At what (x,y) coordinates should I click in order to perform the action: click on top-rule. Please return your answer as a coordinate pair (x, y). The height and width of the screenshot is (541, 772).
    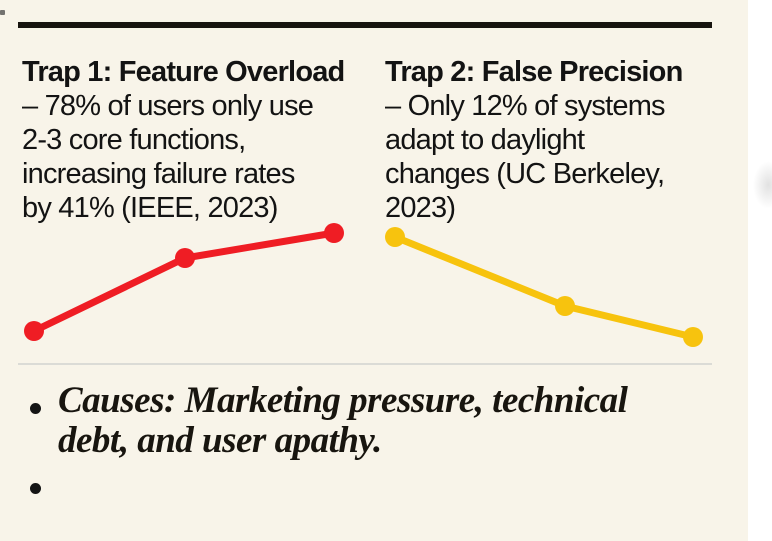
    Looking at the image, I should click on (365, 25).